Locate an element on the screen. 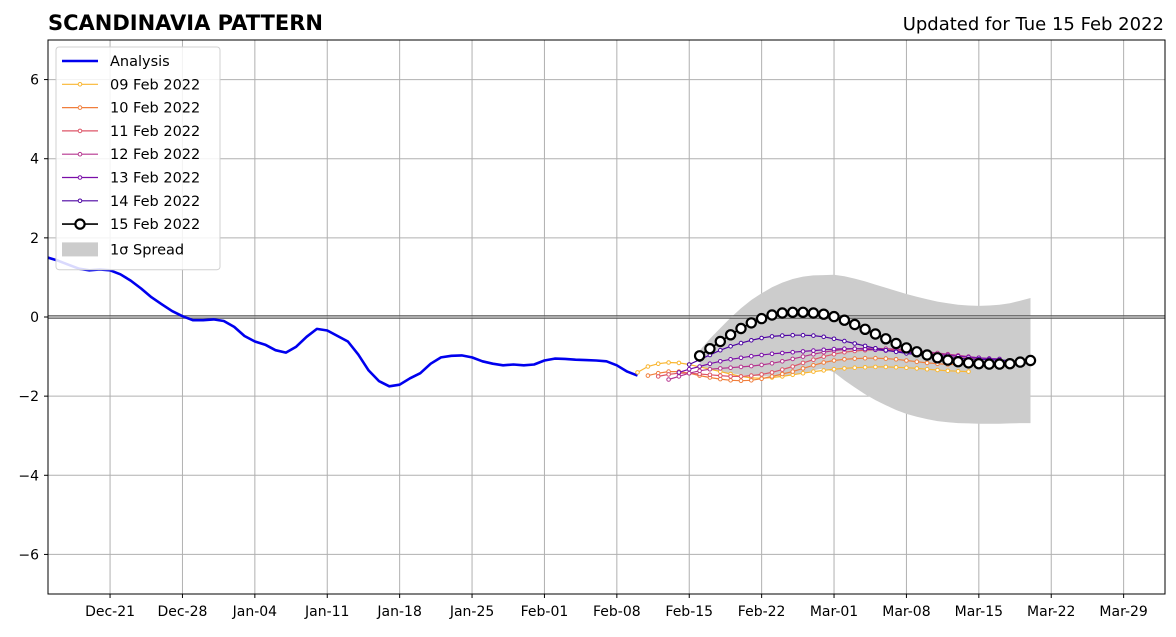 The width and height of the screenshot is (1176, 637). x-tick-label: Mar-29 is located at coordinates (1123, 612).